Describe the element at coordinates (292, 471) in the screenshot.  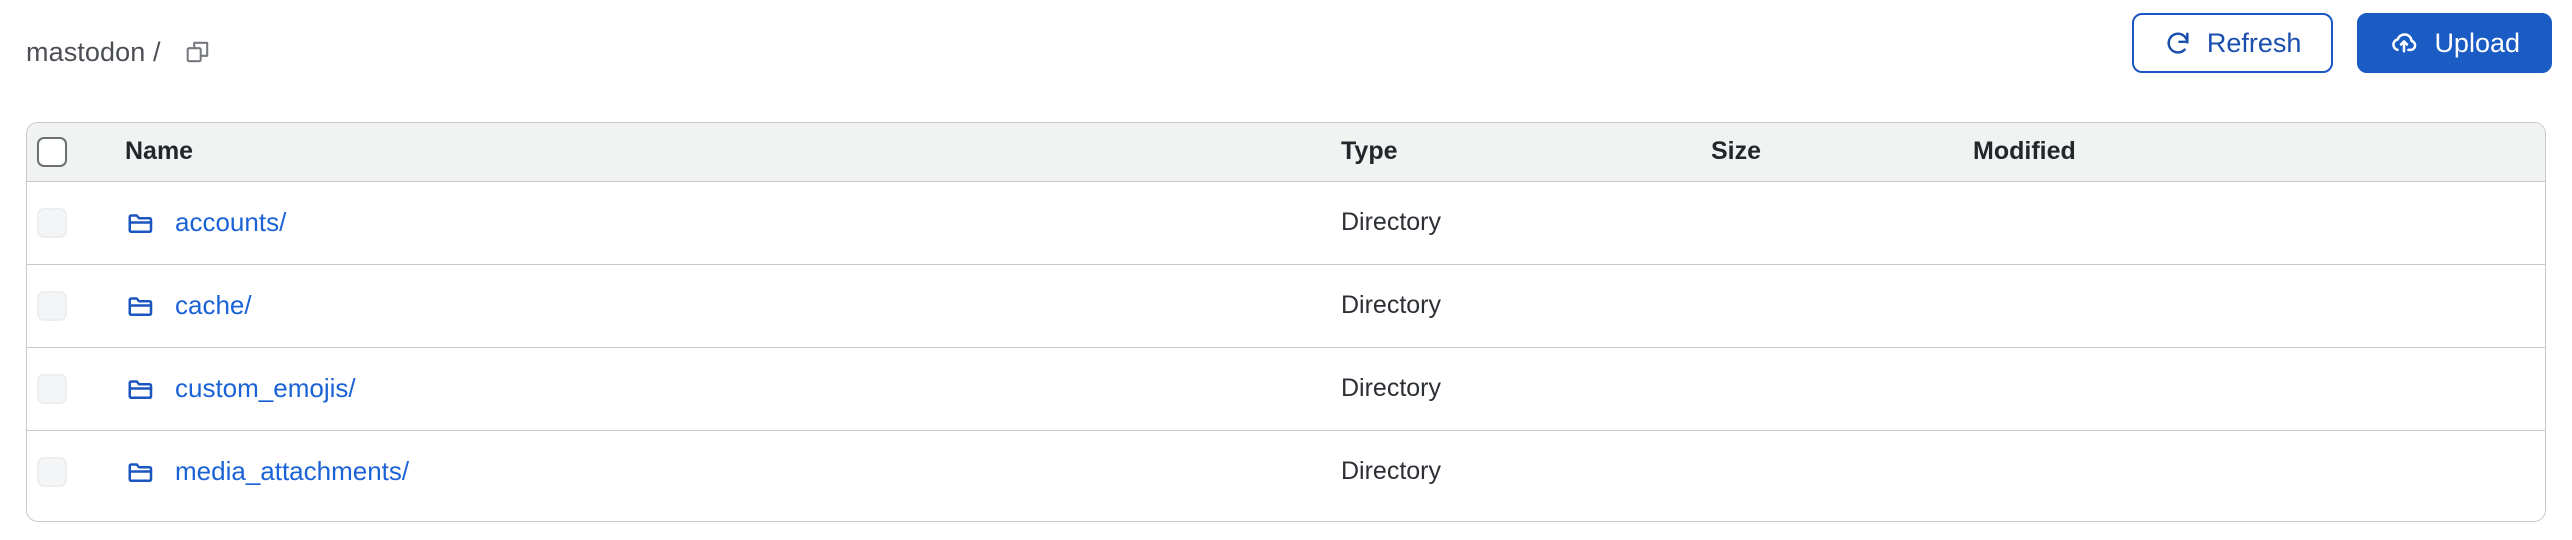
I see `file-name-link: media_attachments/` at that location.